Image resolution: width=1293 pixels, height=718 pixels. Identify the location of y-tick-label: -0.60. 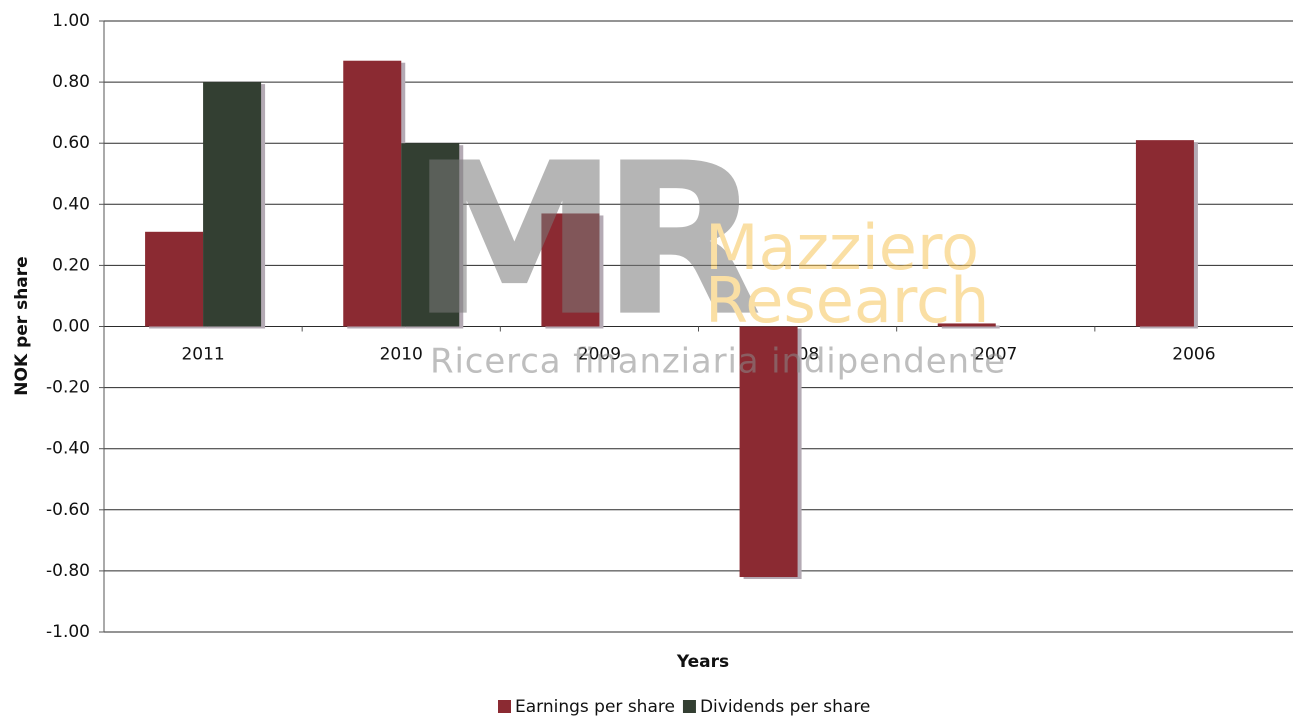
(68, 510).